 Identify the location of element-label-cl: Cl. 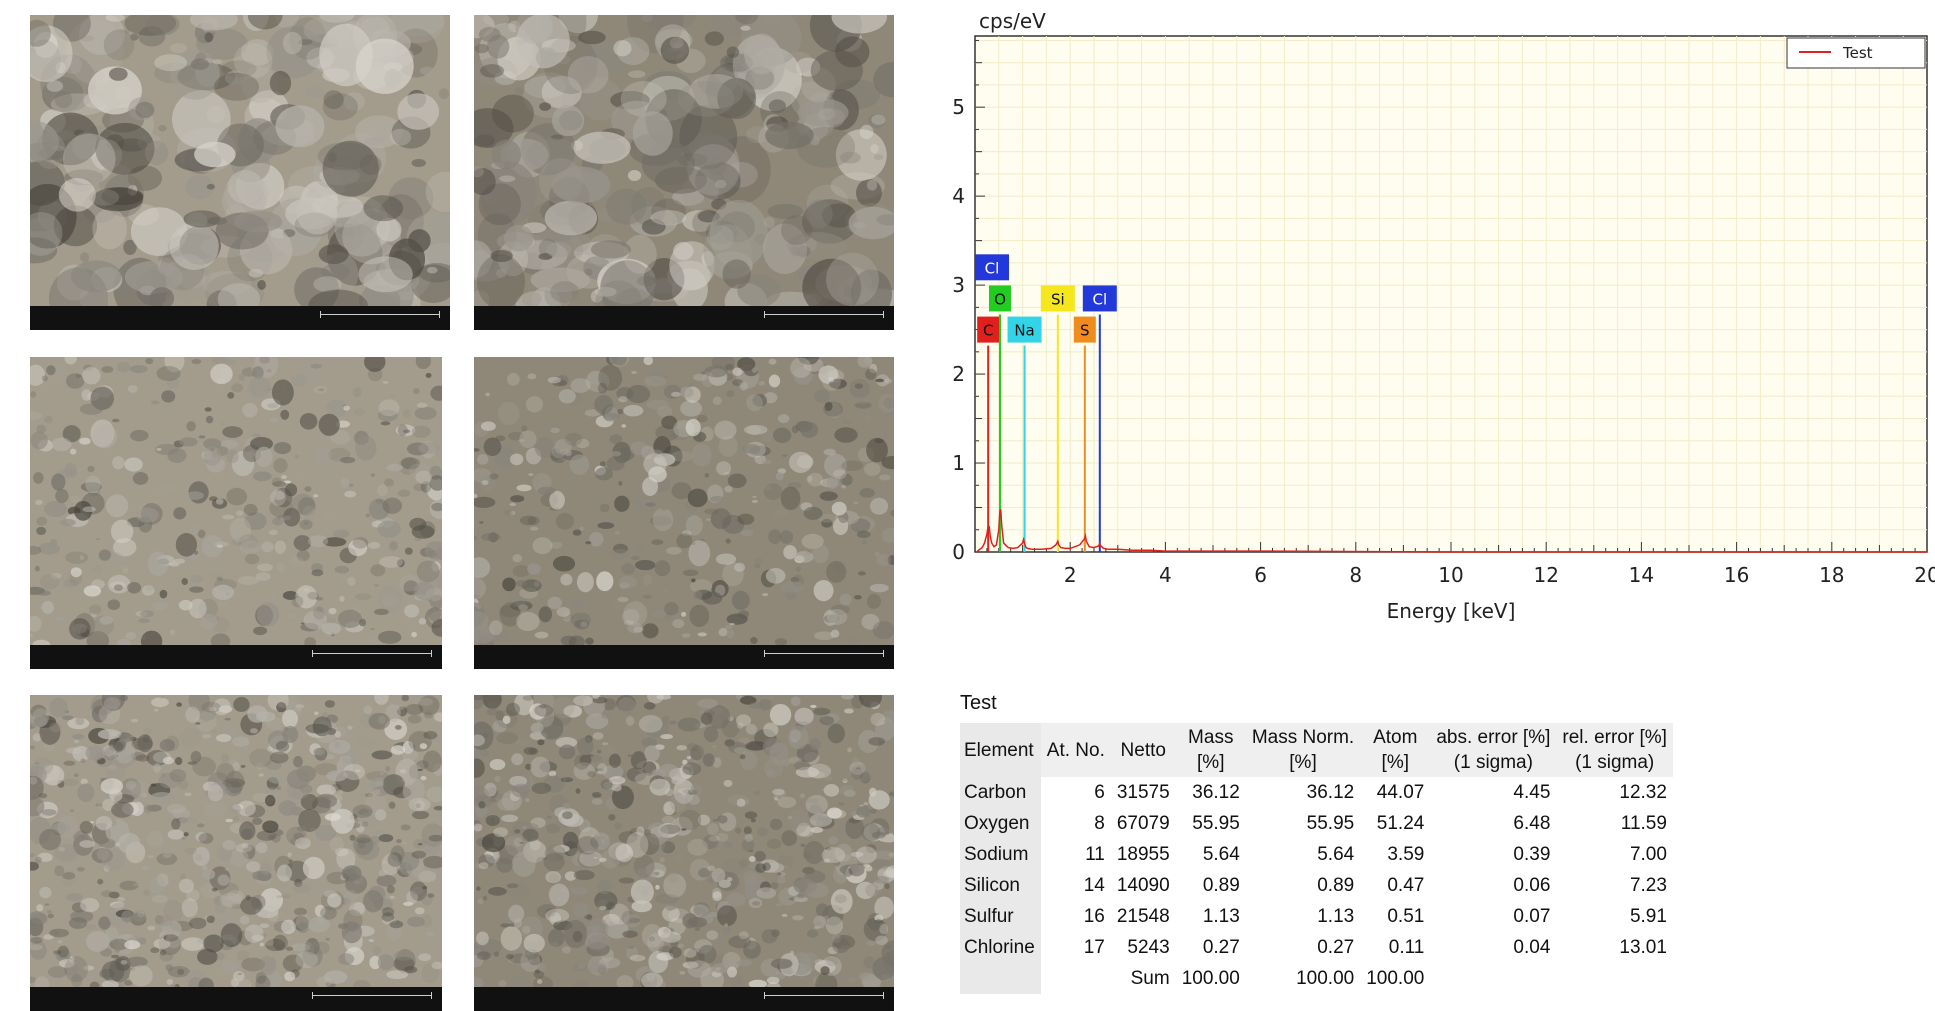
(992, 268).